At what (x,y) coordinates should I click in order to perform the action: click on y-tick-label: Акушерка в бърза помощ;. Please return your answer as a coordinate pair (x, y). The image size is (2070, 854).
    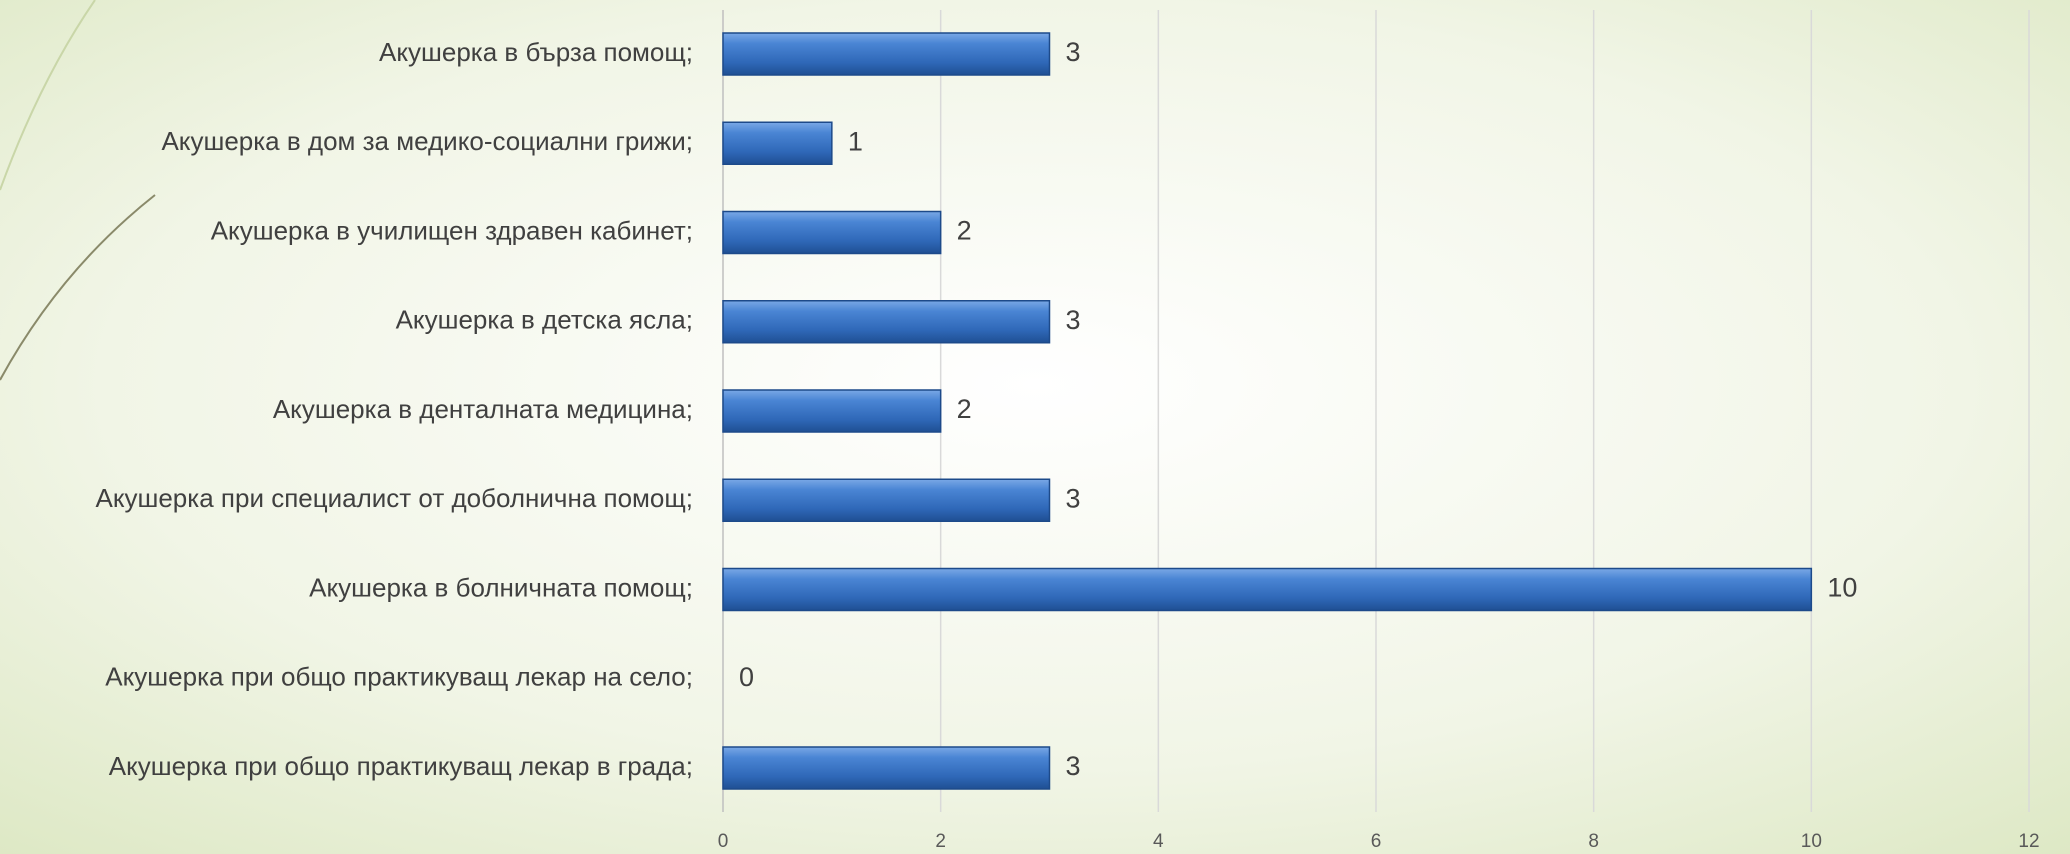
    Looking at the image, I should click on (536, 52).